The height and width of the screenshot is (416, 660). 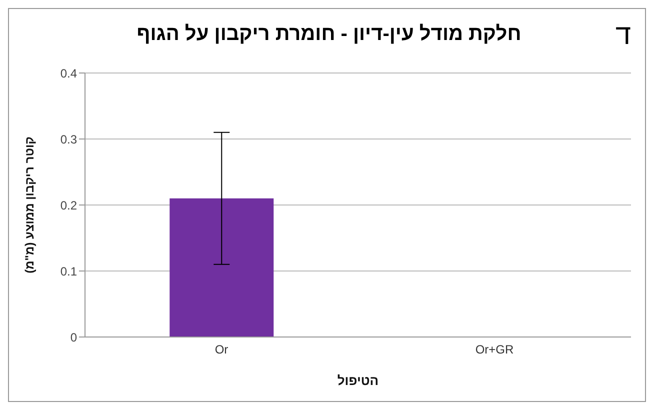 I want to click on x-tick-label: Or+GR, so click(x=494, y=349).